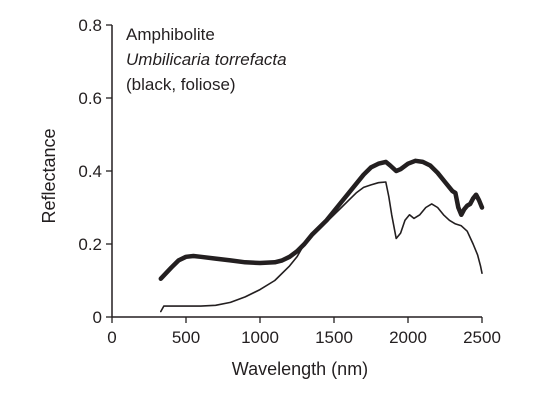 This screenshot has width=550, height=400. What do you see at coordinates (300, 369) in the screenshot?
I see `x-axis-label: Wavelength (nm)` at bounding box center [300, 369].